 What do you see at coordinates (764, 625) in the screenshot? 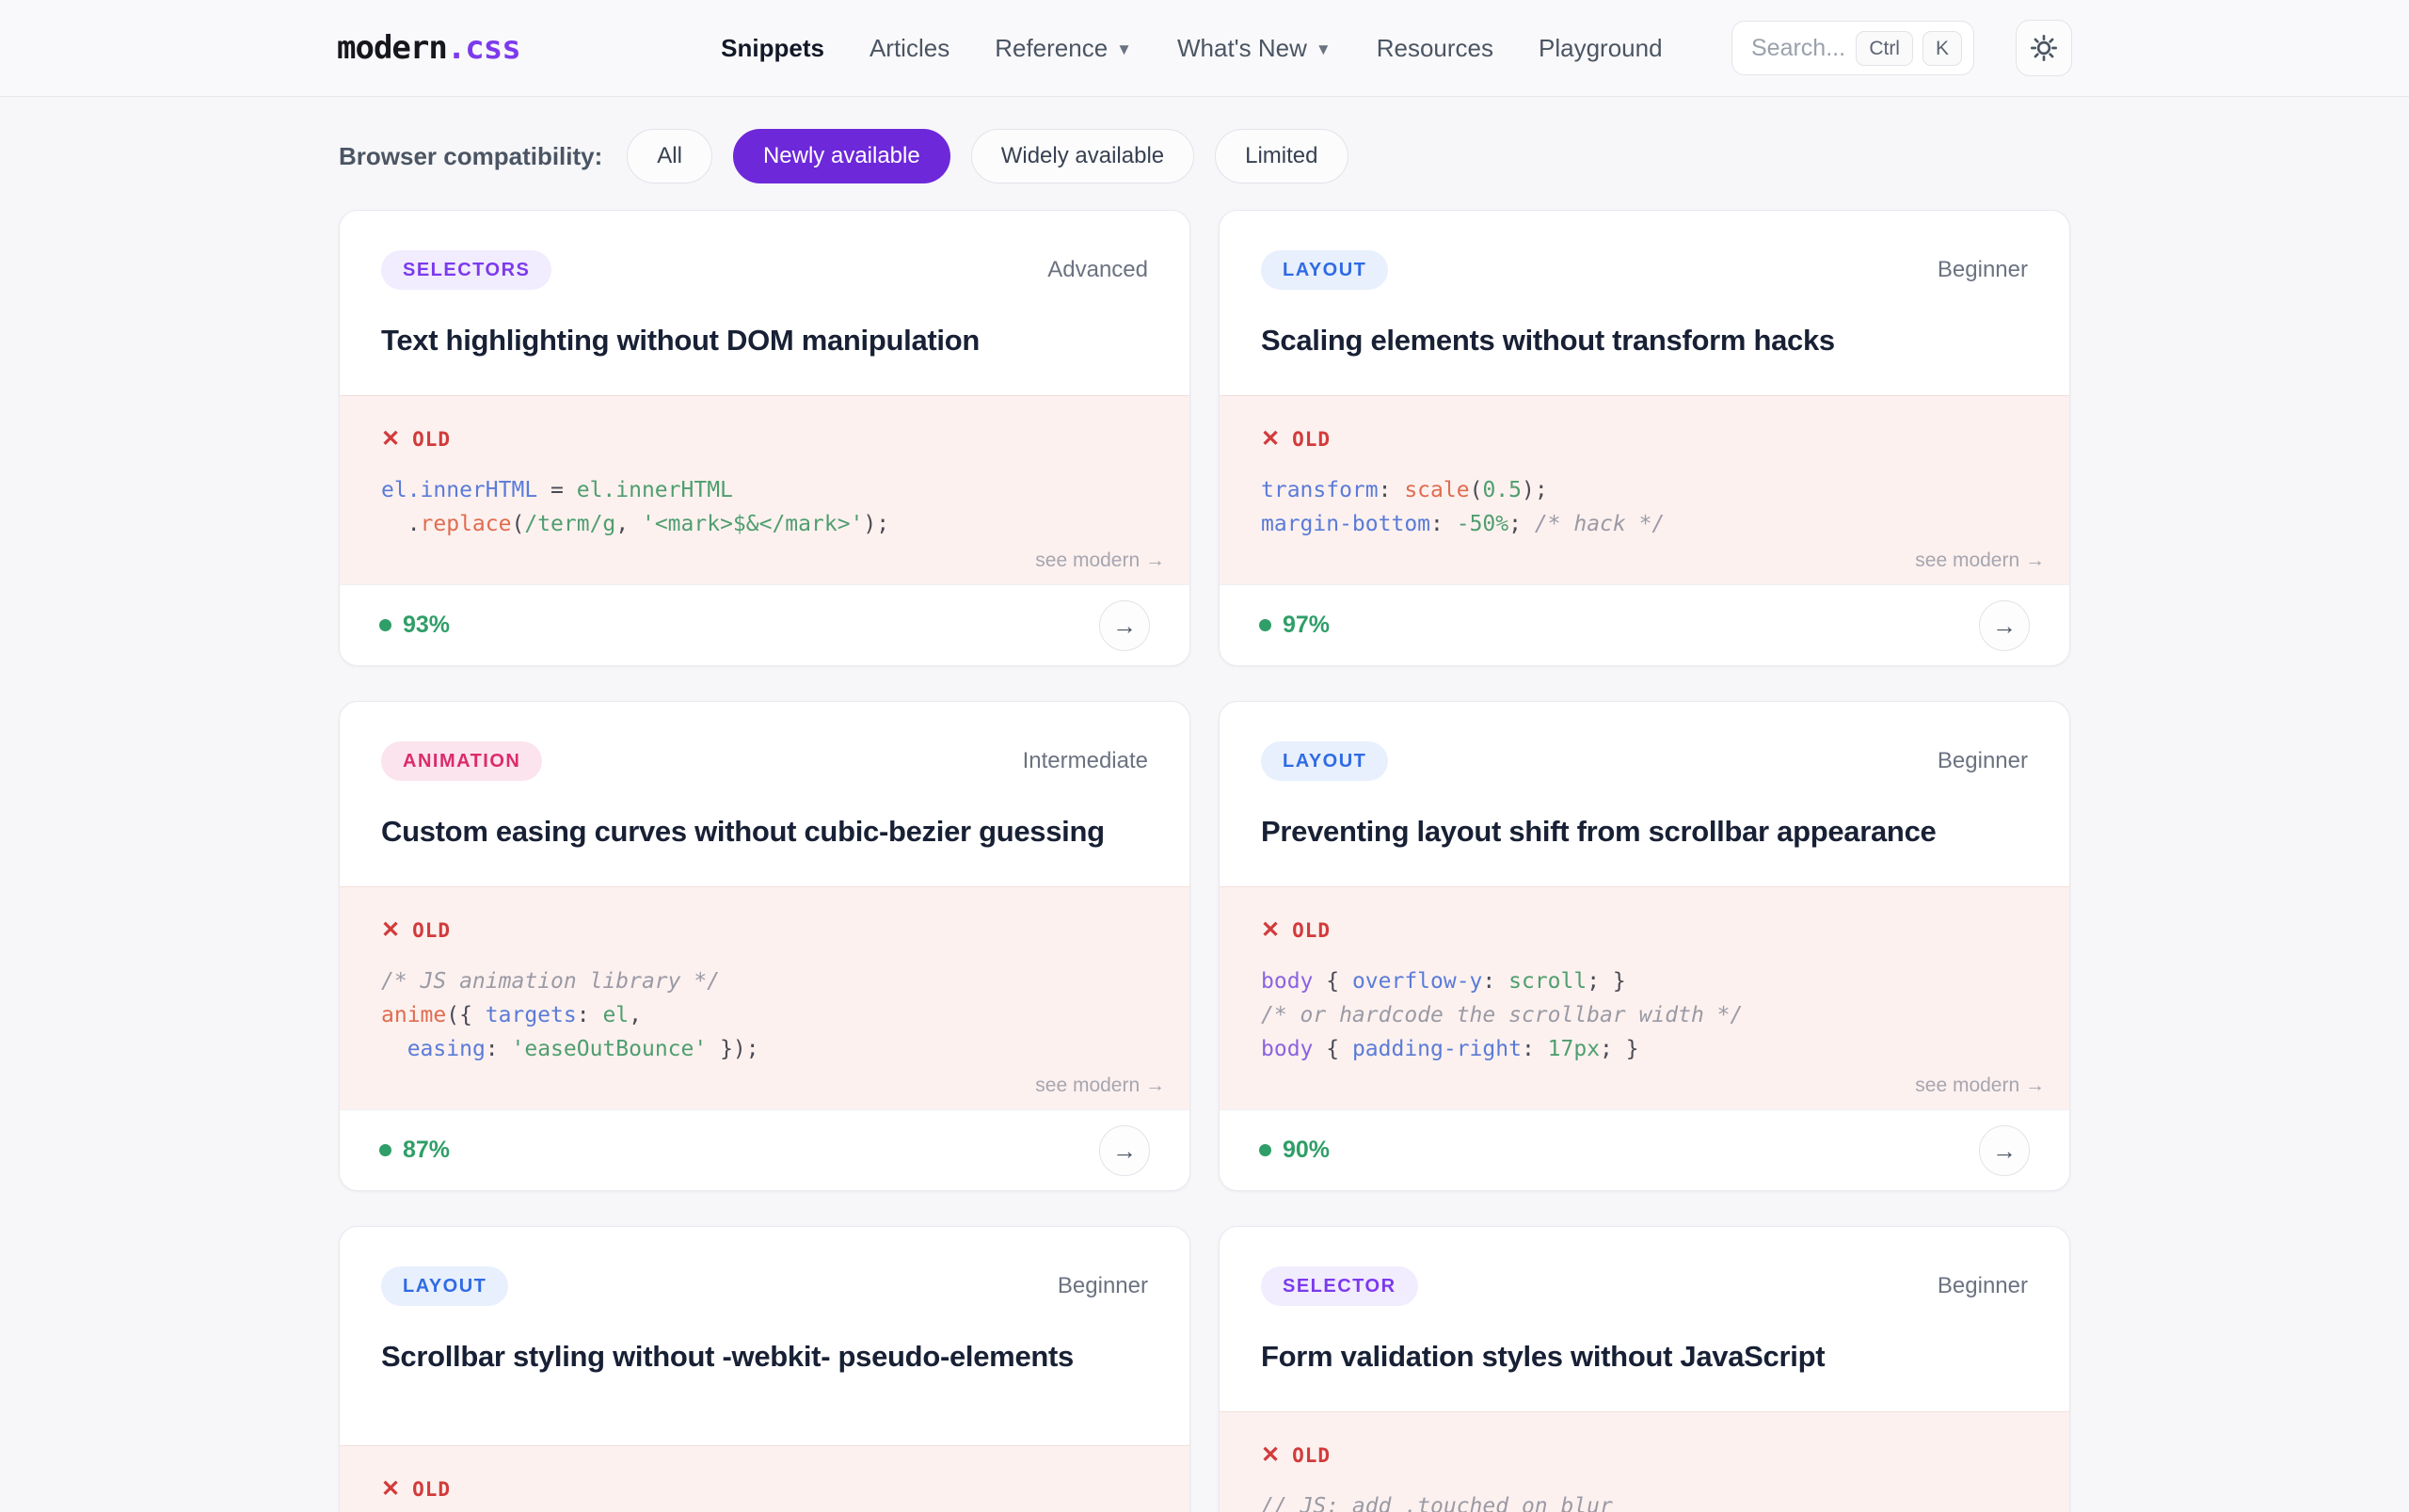
I see `card-footer: 93% →` at bounding box center [764, 625].